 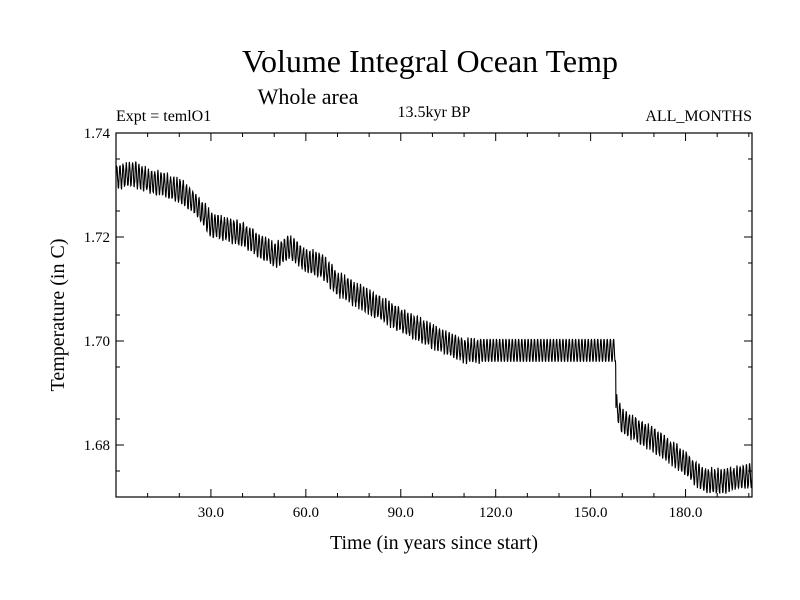 I want to click on y-tick-label: 1.72, so click(x=97, y=238).